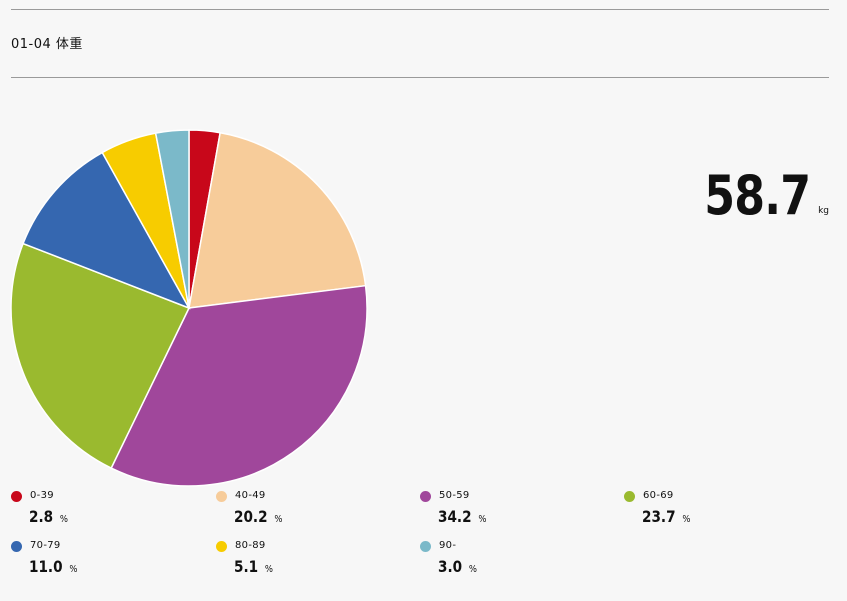  I want to click on legend-label: 40-49, so click(250, 495).